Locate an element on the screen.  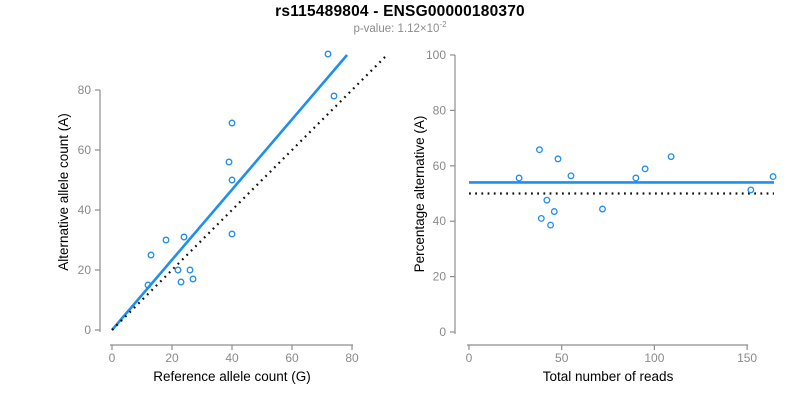
x-tick-label: 150 is located at coordinates (747, 358).